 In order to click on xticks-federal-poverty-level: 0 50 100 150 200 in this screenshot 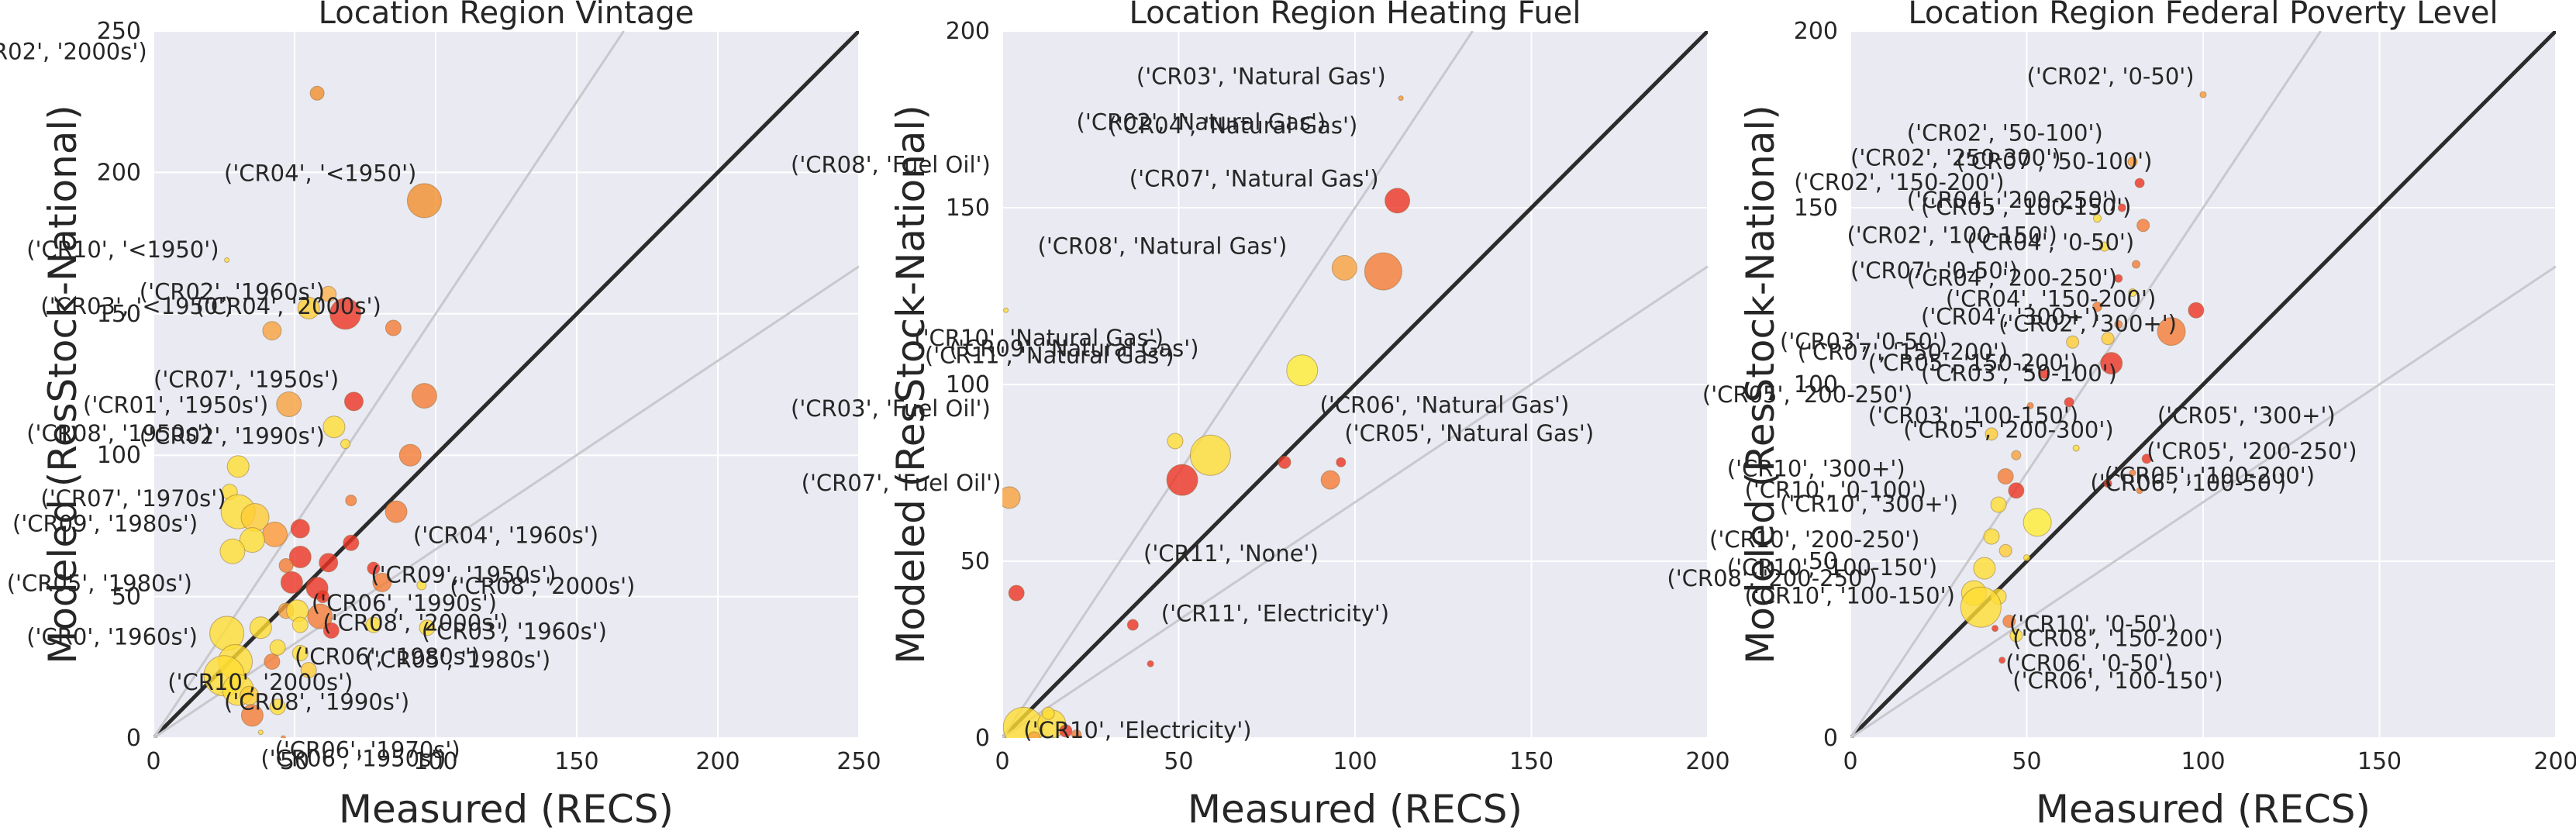, I will do `click(2209, 761)`.